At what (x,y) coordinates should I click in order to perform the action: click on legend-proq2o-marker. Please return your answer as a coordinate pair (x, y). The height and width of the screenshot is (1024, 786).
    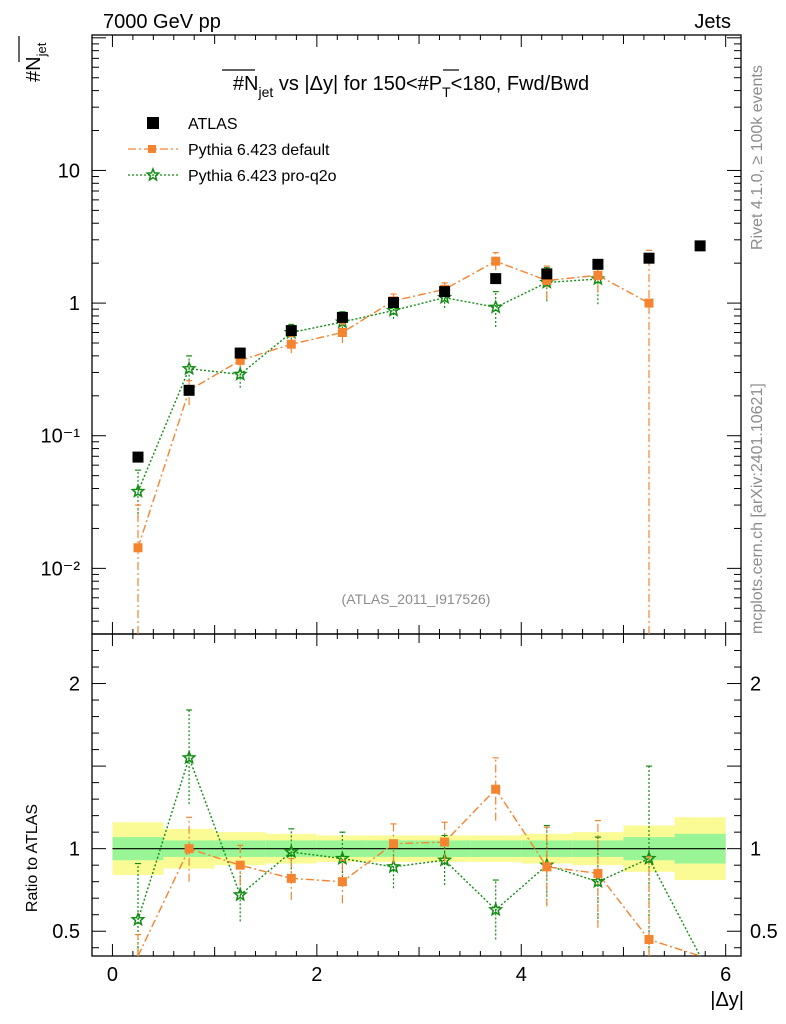
    Looking at the image, I should click on (153, 174).